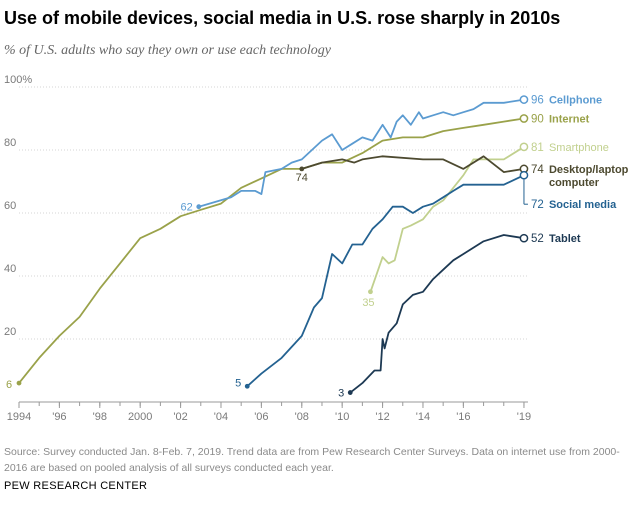 The width and height of the screenshot is (640, 510). I want to click on y-tick-label: 80, so click(10, 143).